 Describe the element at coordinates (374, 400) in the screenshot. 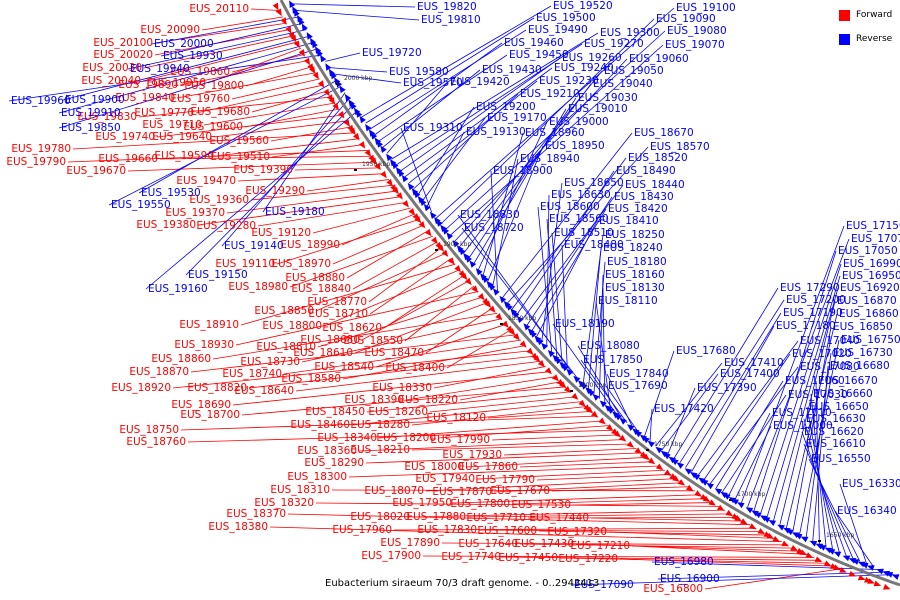

I see `gene-label: EUS_18390` at that location.